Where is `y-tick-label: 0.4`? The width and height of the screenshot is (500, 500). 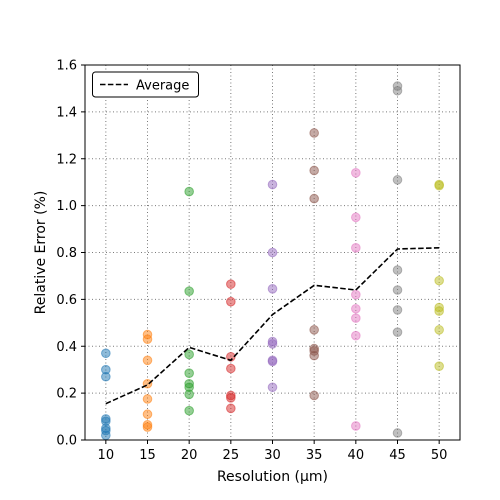 y-tick-label: 0.4 is located at coordinates (66, 347).